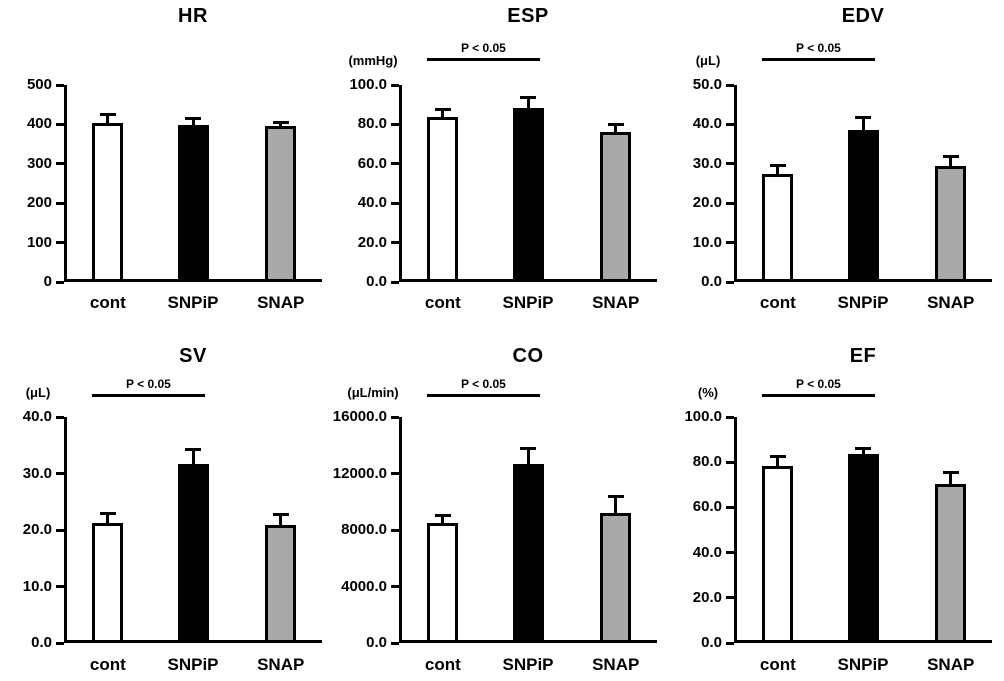 The height and width of the screenshot is (681, 1004). What do you see at coordinates (708, 60) in the screenshot?
I see `y-axis-unit-label: (μL)` at bounding box center [708, 60].